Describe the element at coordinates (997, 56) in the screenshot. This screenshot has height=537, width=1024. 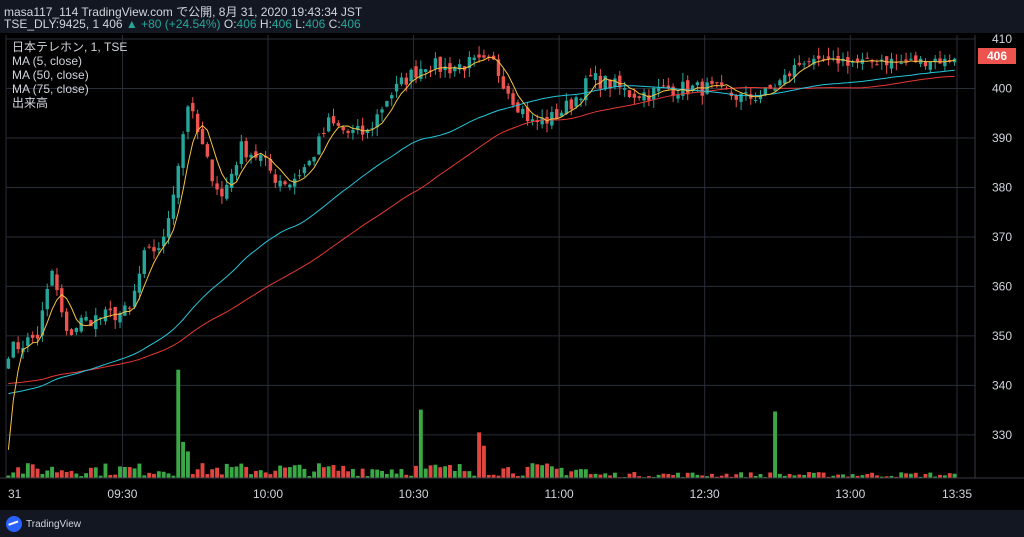
I see `last-price-label-bg` at that location.